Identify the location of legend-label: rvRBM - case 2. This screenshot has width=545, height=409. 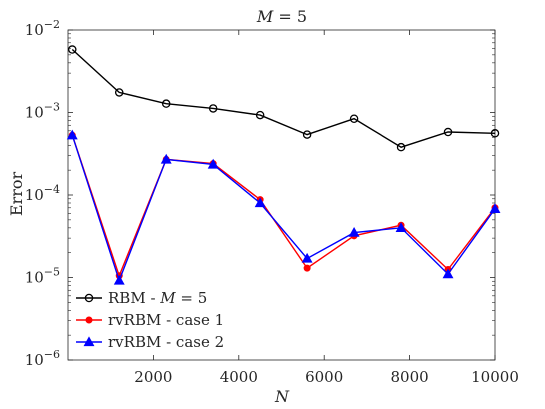
(166, 342).